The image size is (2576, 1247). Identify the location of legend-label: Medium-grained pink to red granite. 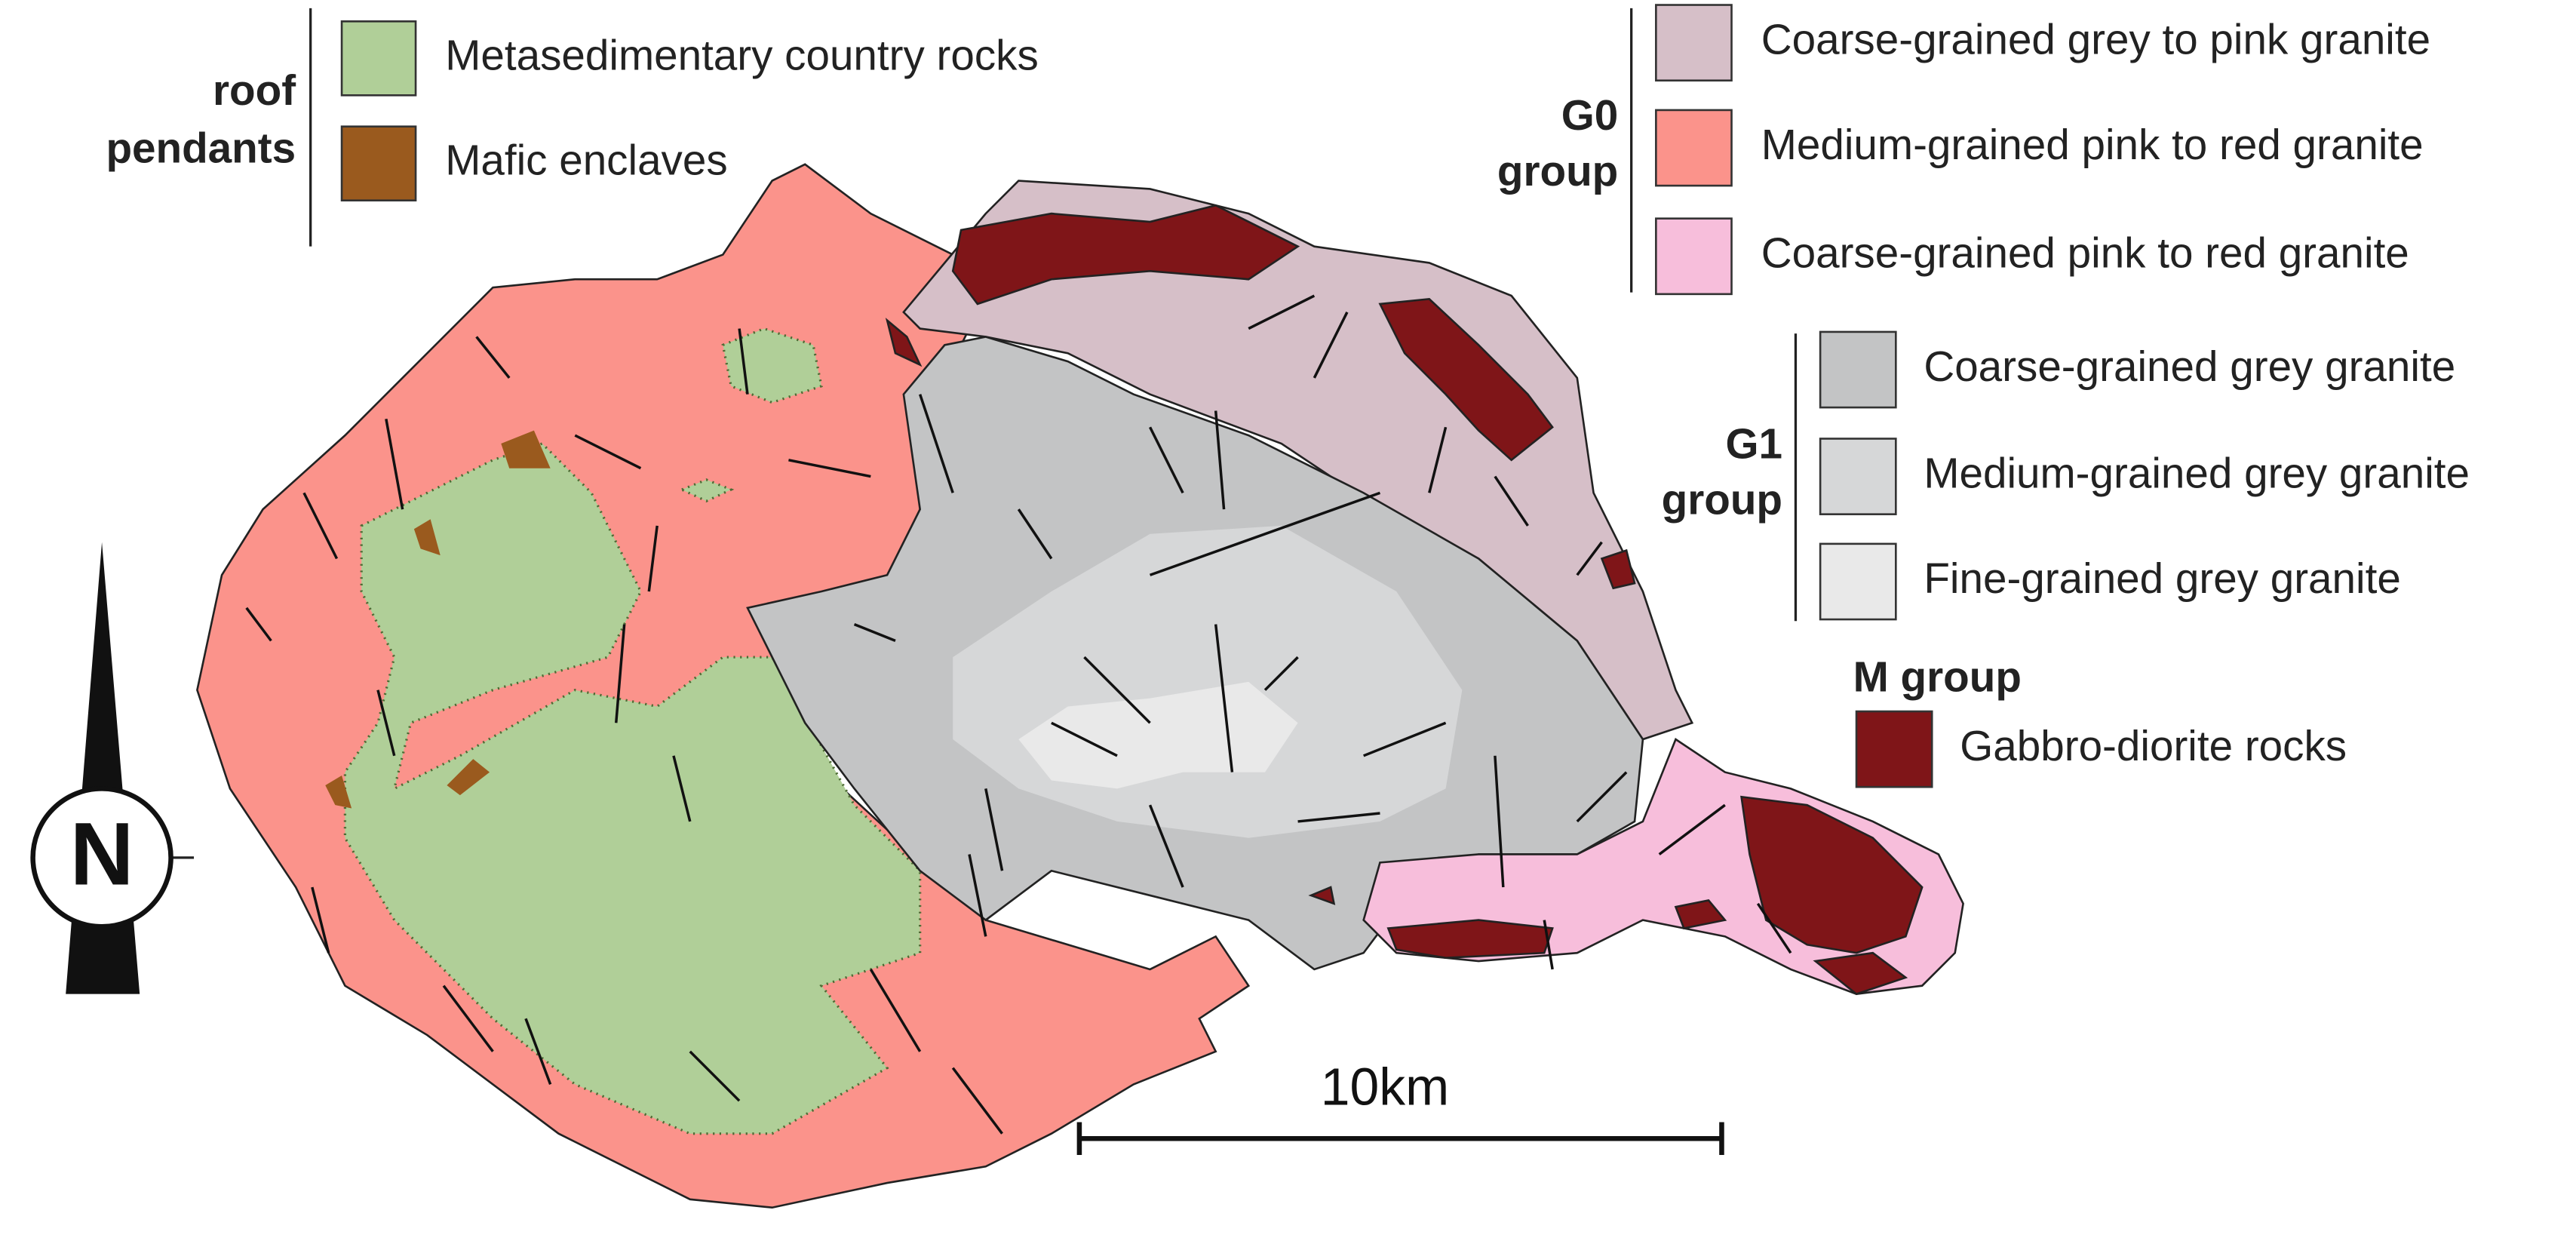
(2092, 144).